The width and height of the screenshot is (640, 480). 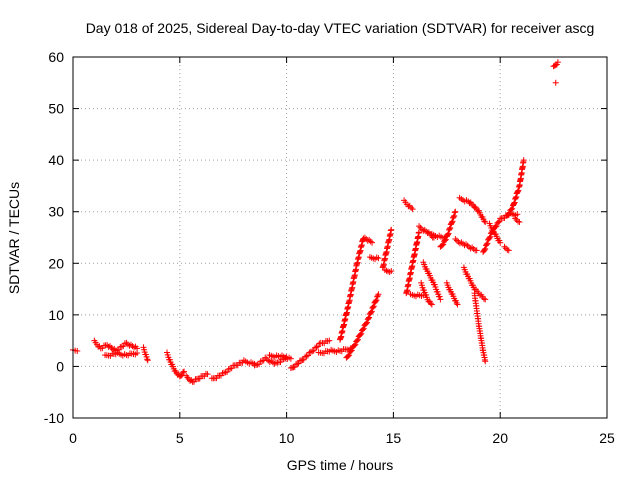 I want to click on x-tick-label: 15, so click(x=394, y=438).